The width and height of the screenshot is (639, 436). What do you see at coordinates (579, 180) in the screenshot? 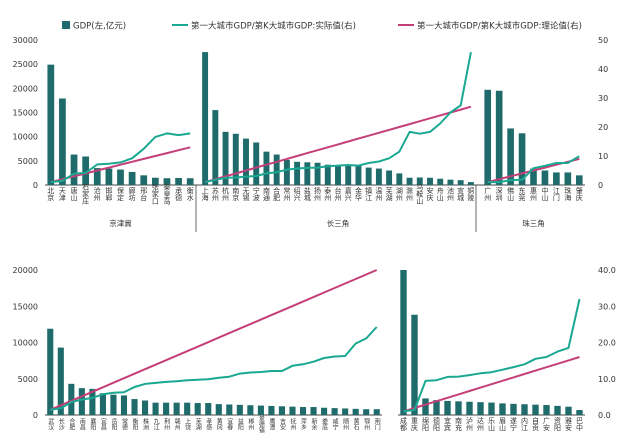
I see `gdp-bar-肇庆` at bounding box center [579, 180].